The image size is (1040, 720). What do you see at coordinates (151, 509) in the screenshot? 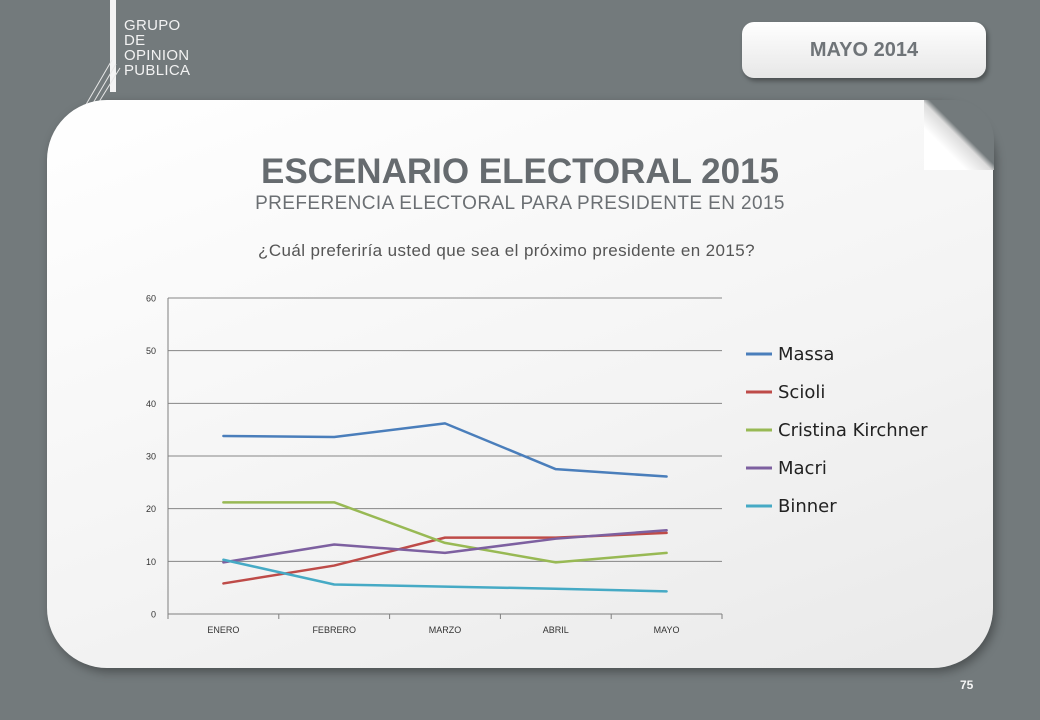
I see `y-tick-label: 20` at bounding box center [151, 509].